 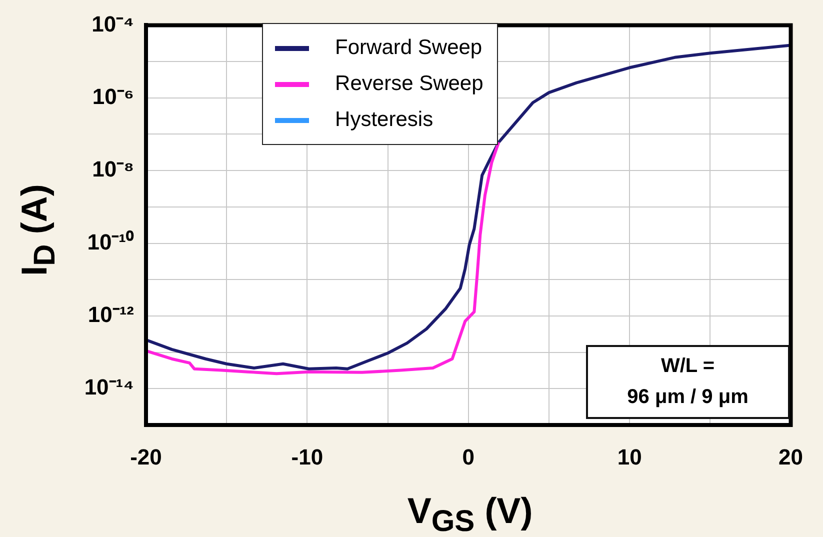 I want to click on x-tick-label: -10, so click(x=307, y=457).